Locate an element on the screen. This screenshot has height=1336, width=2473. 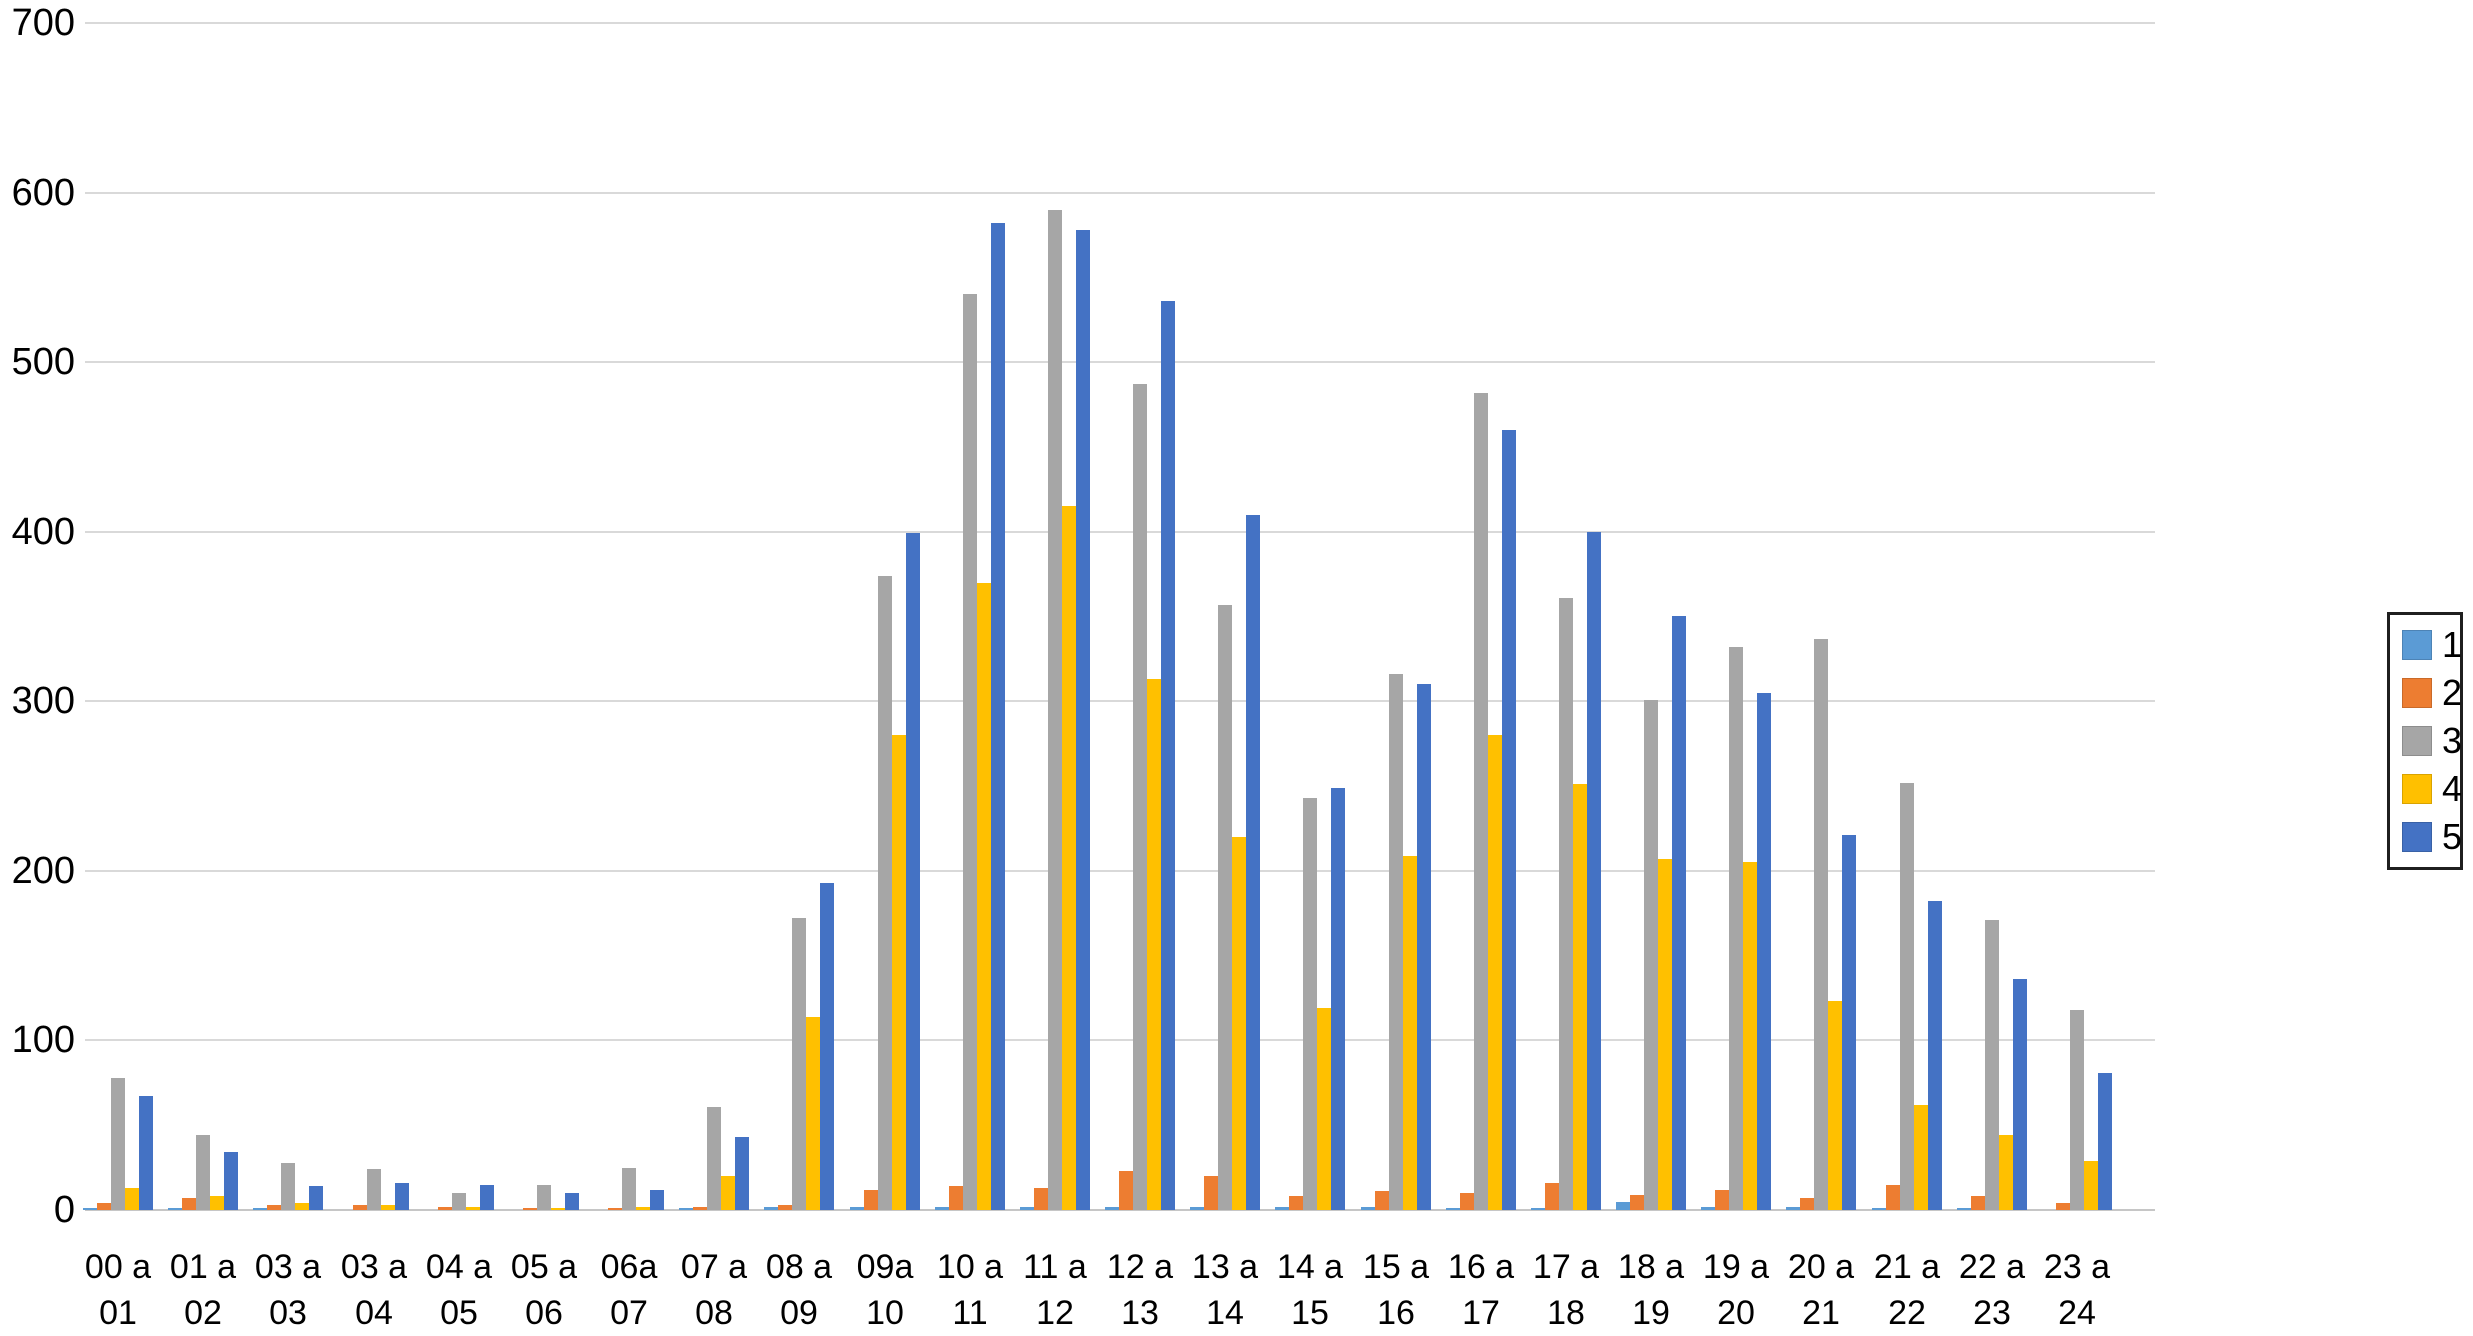
legend-item-2: 2 is located at coordinates (2428, 693).